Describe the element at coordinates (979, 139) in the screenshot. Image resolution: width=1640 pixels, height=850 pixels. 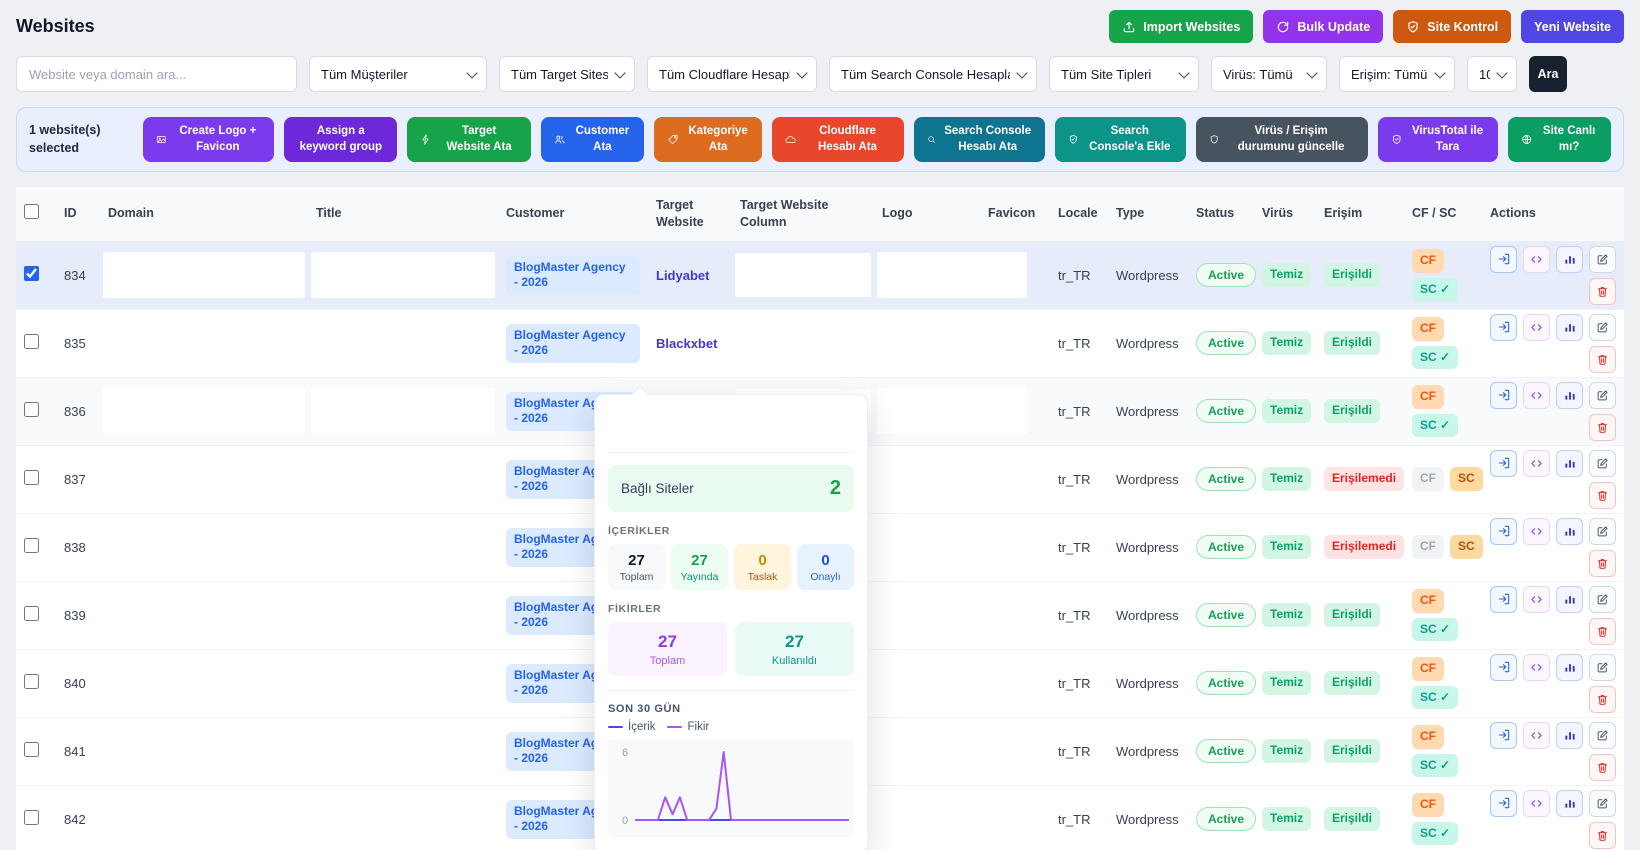
I see `bulk-search-console-hesabi-ata-button: Search Console Hesabı Ata` at that location.